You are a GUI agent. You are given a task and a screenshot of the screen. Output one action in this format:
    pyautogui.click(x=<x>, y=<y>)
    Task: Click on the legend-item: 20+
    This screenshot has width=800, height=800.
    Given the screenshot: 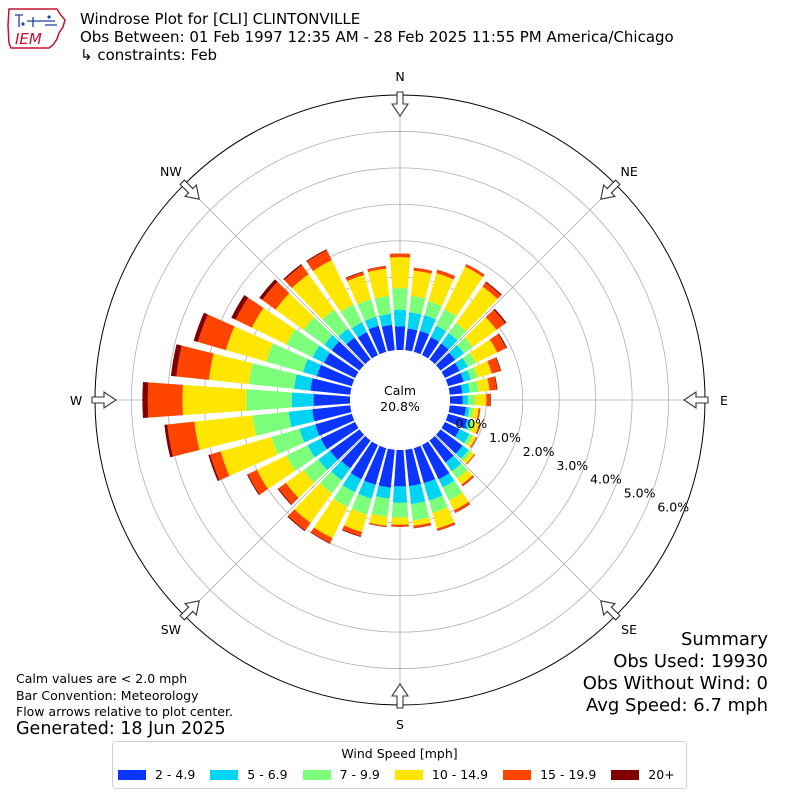 What is the action you would take?
    pyautogui.click(x=643, y=774)
    